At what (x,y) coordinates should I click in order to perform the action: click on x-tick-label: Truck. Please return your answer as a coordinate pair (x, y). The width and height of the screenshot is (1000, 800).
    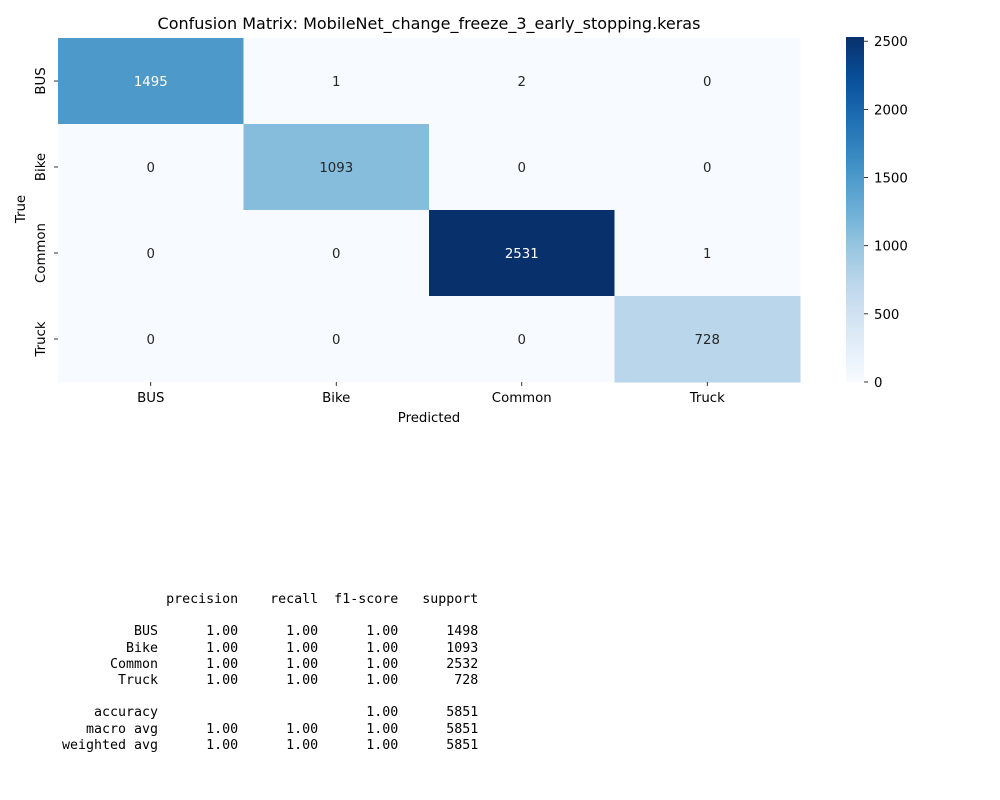
    Looking at the image, I should click on (707, 398).